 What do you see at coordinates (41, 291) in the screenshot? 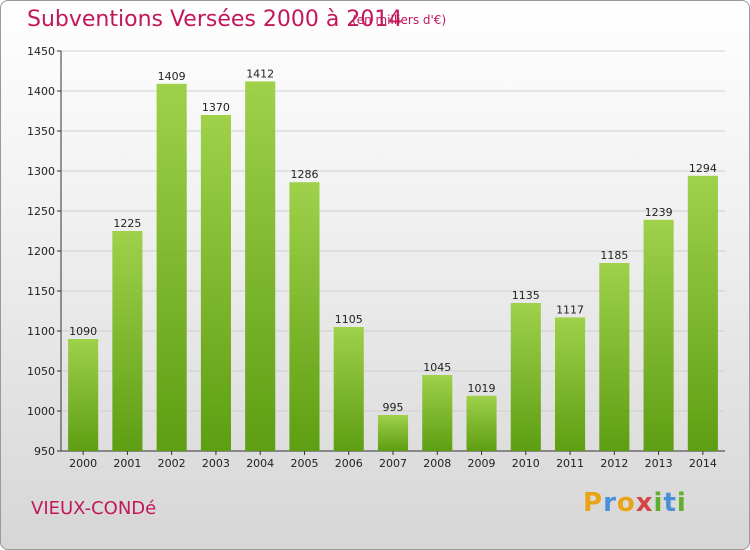
I see `y-tick-label: 1150` at bounding box center [41, 291].